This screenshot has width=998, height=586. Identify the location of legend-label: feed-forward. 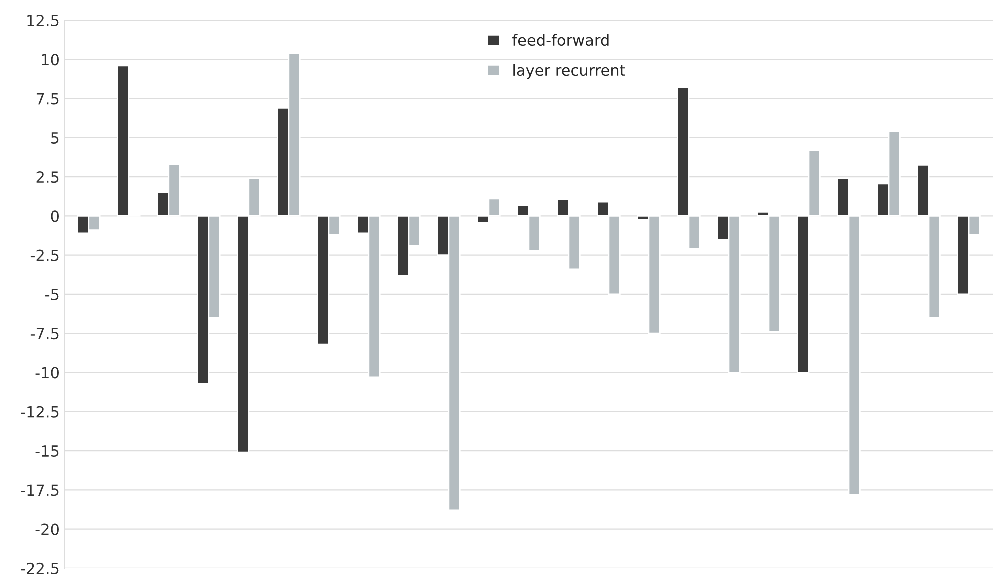
(560, 40).